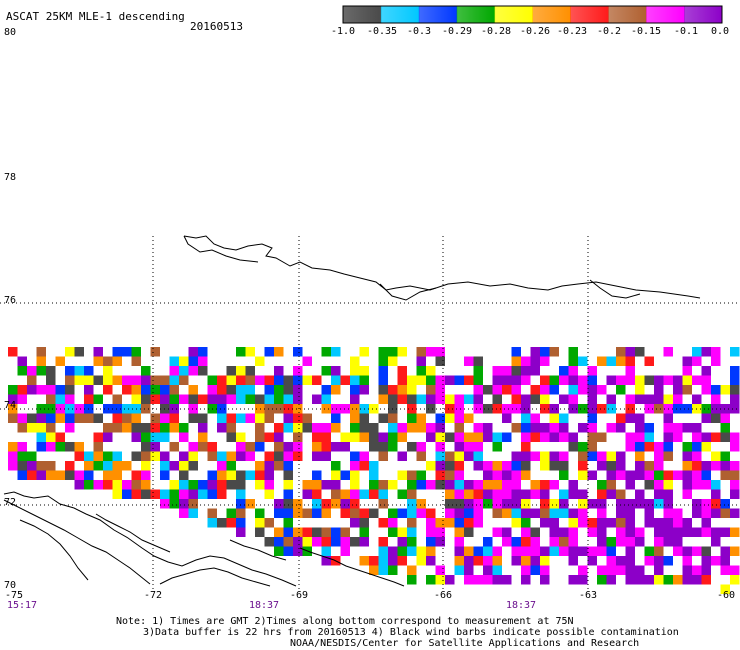 The width and height of the screenshot is (740, 650). I want to click on colorbar-label: -0.3, so click(419, 31).